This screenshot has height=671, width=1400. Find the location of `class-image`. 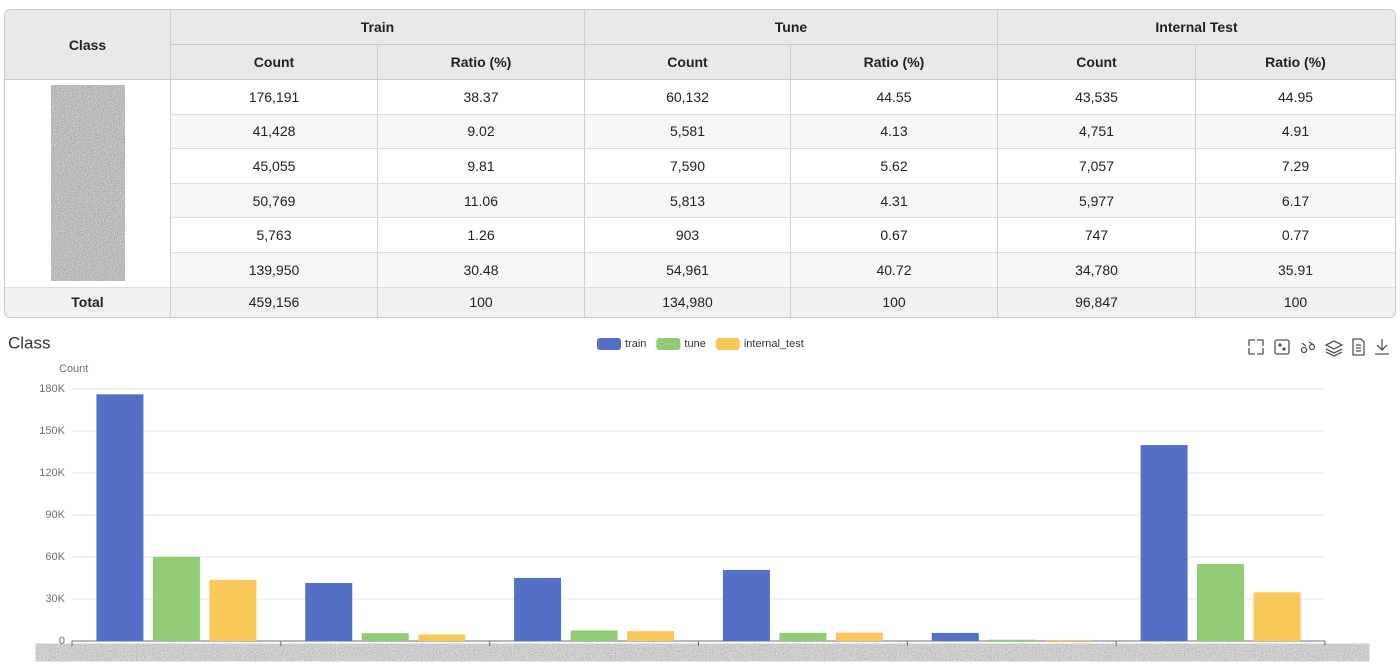

class-image is located at coordinates (87, 183).